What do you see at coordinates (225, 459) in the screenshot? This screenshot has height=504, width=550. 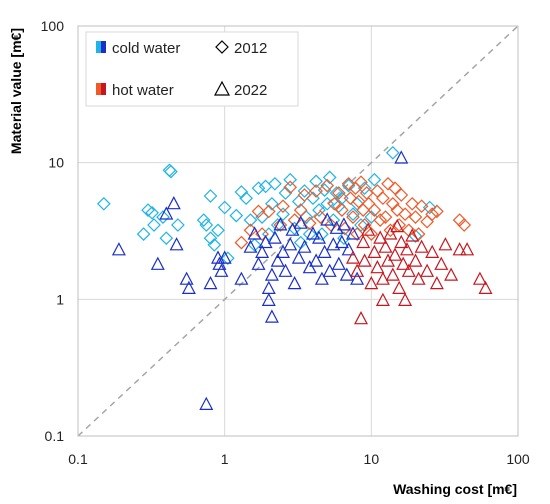 I see `x-tick-label: 1` at bounding box center [225, 459].